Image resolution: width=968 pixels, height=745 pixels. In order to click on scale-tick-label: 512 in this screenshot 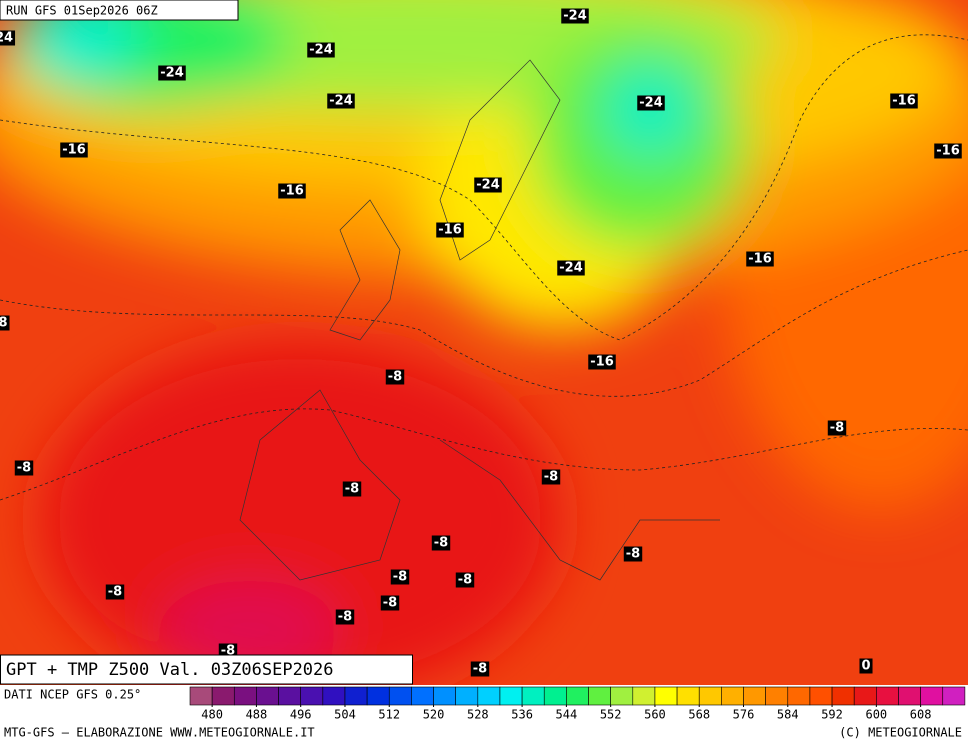, I will do `click(389, 715)`.